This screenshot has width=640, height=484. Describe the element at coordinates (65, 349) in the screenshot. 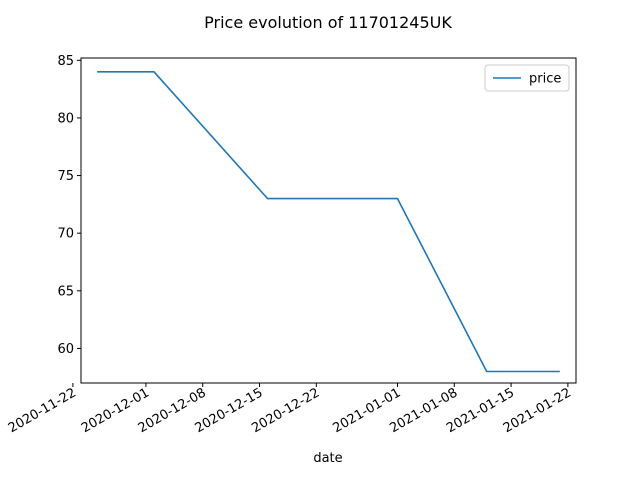

I see `y-tick-label: 60` at that location.